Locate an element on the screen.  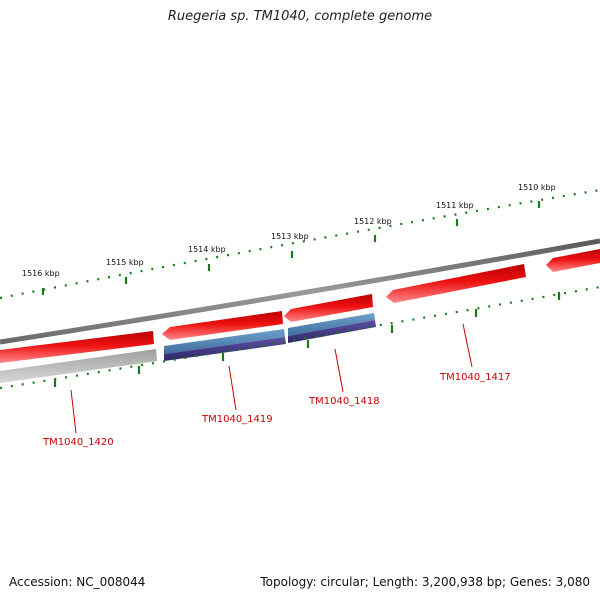
major-ticks is located at coordinates (291, 248).